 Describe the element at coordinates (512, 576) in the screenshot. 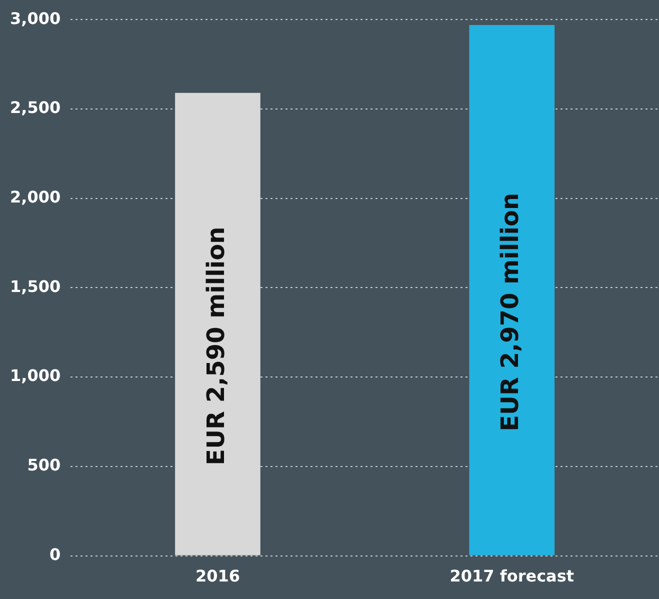

I see `x-tick-label: 2017 forecast` at that location.